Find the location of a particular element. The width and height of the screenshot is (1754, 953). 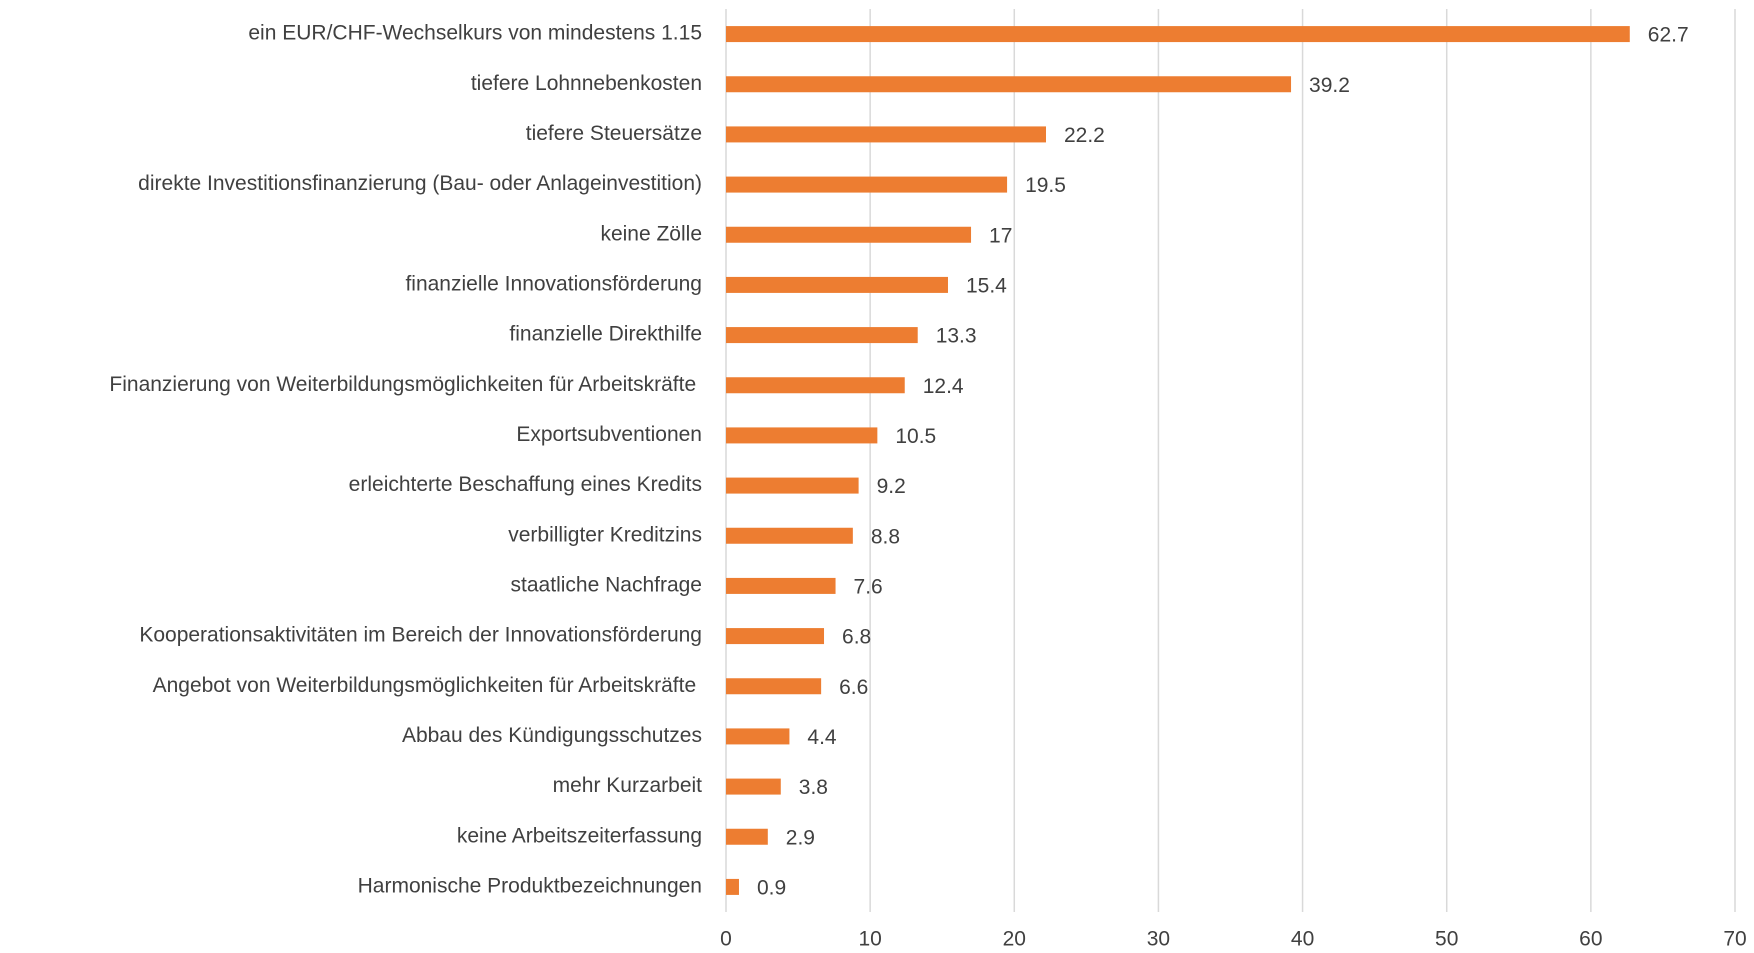

y-tick-label: tiefere Steuersätze is located at coordinates (614, 133).